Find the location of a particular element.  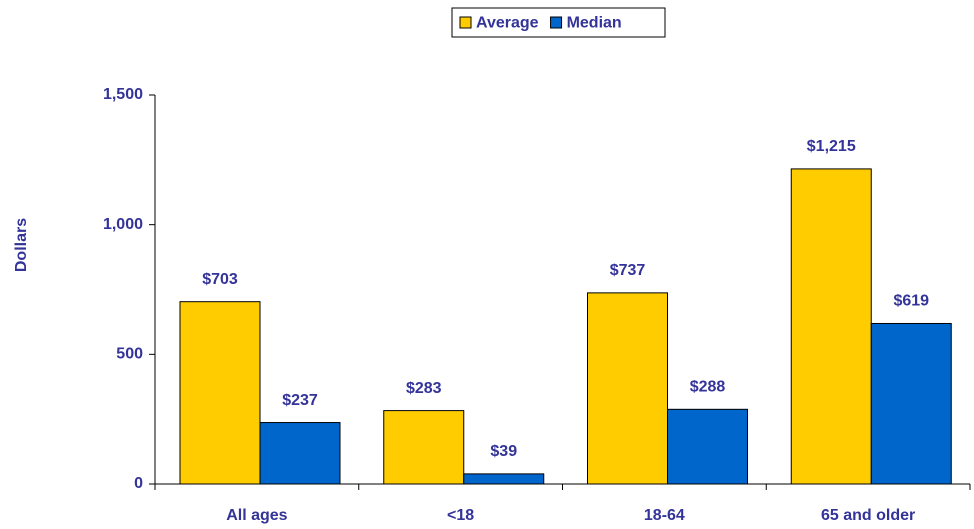

y-tick-label: 500 is located at coordinates (129, 354).